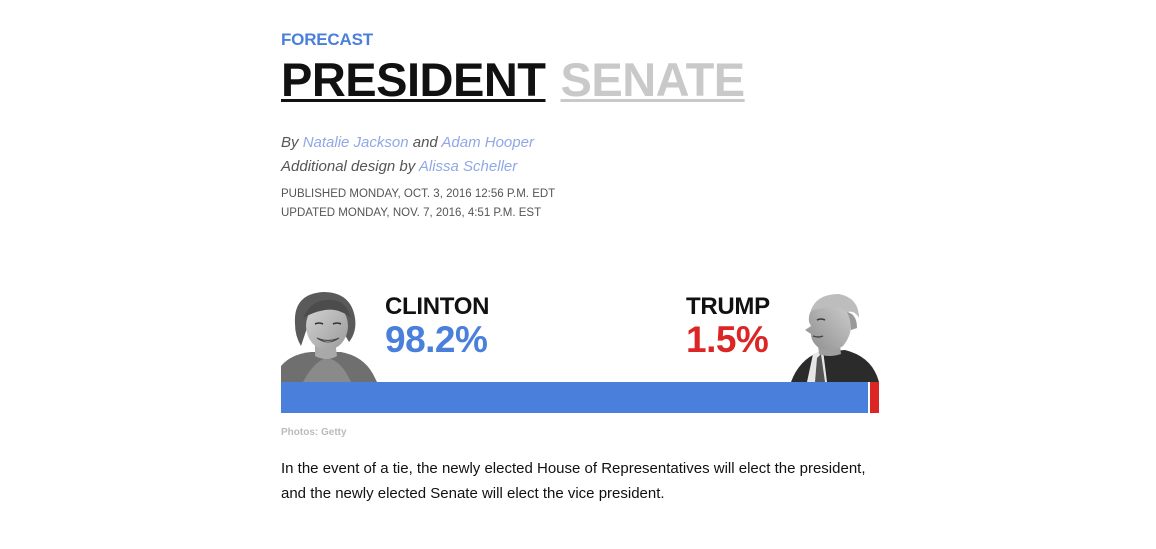  Describe the element at coordinates (292, 142) in the screenshot. I see `byline-prefix: By` at that location.